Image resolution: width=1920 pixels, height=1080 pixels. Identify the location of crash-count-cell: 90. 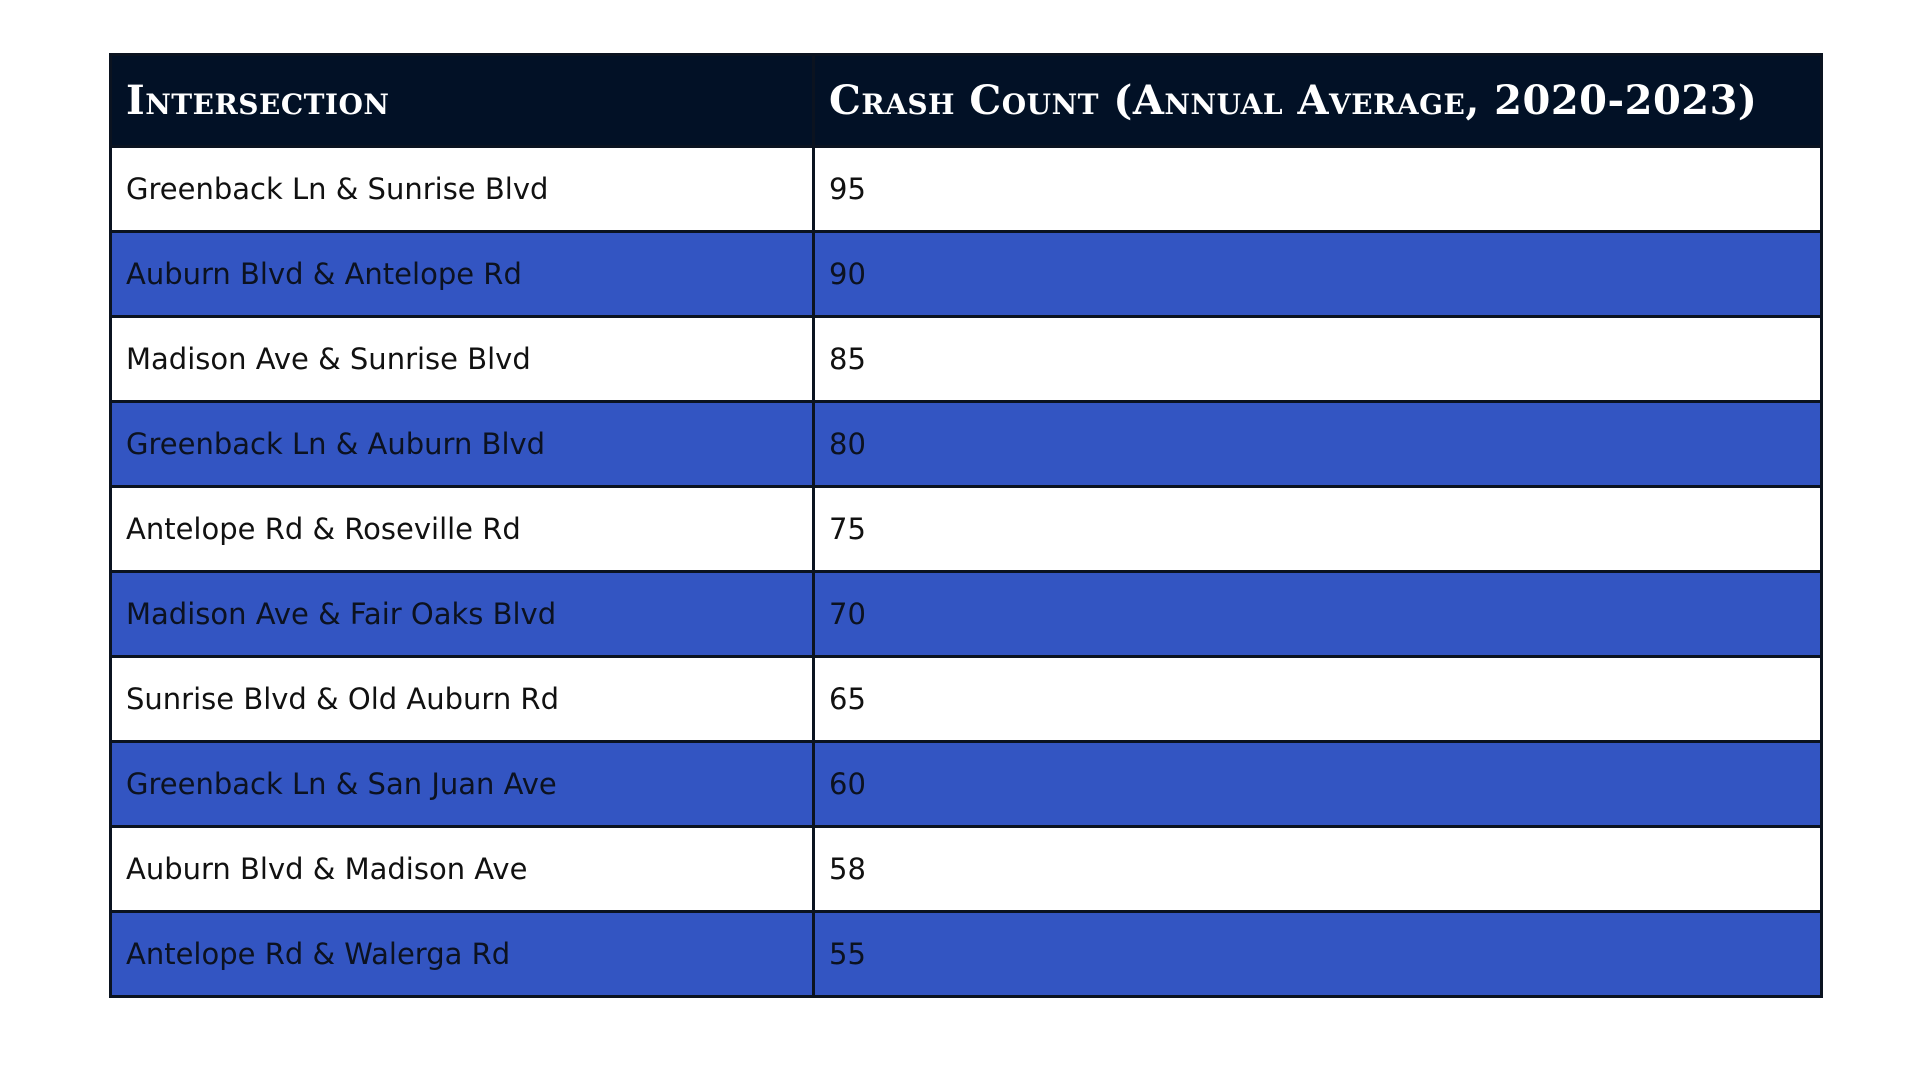
(1317, 274).